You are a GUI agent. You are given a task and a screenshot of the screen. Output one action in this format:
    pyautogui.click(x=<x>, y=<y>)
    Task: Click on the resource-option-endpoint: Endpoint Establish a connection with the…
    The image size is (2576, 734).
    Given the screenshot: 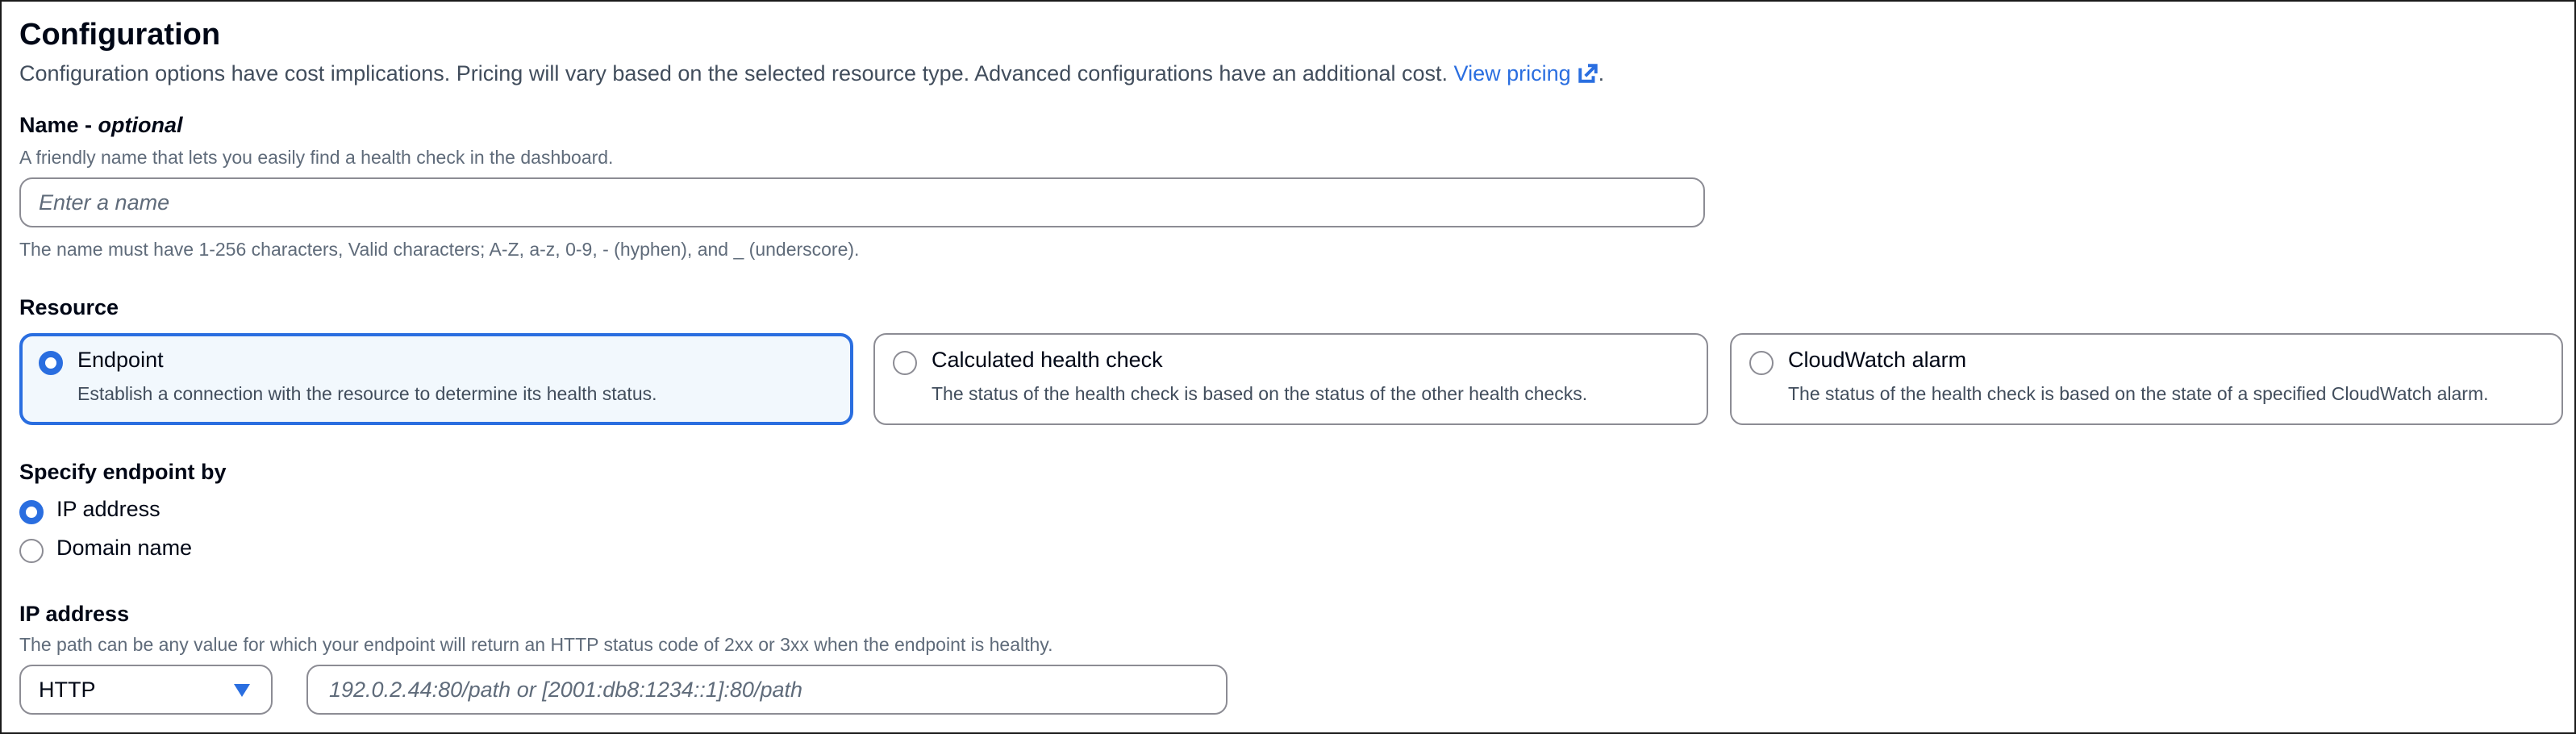 What is the action you would take?
    pyautogui.click(x=436, y=379)
    